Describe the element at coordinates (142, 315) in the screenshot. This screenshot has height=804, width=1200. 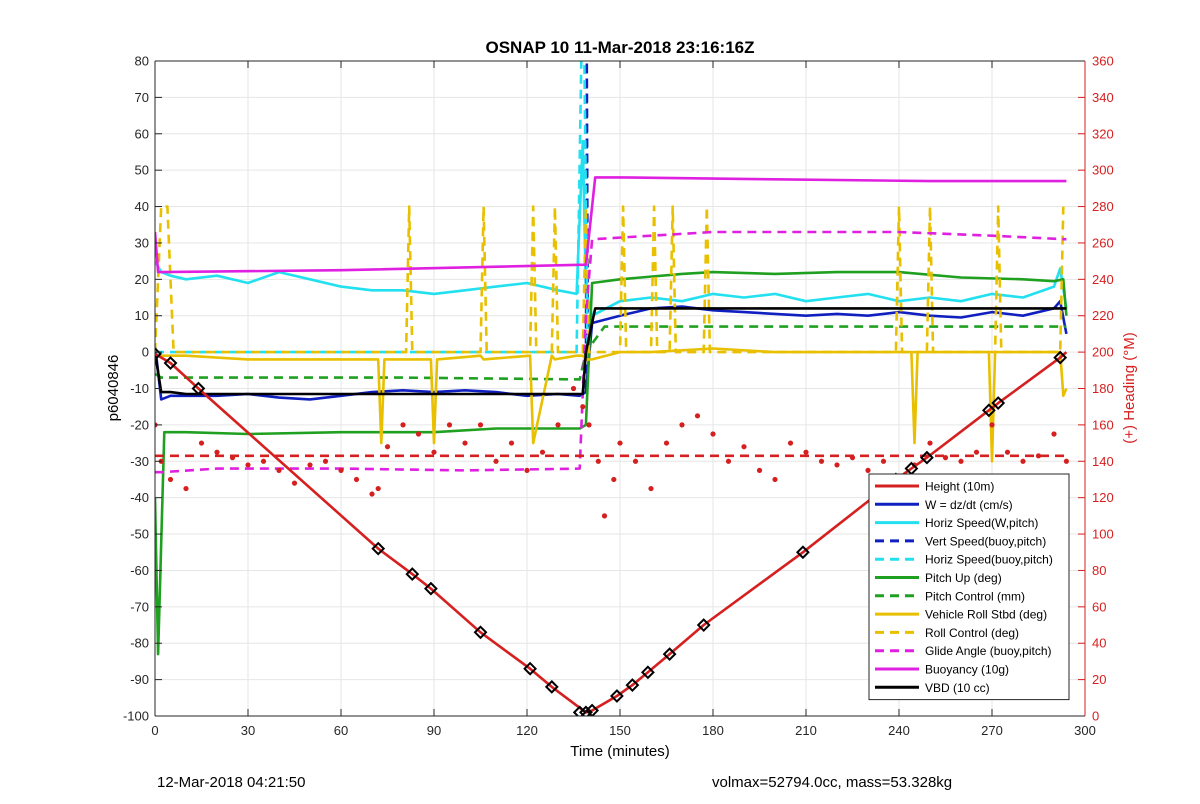
I see `y-tick-label: 10` at that location.